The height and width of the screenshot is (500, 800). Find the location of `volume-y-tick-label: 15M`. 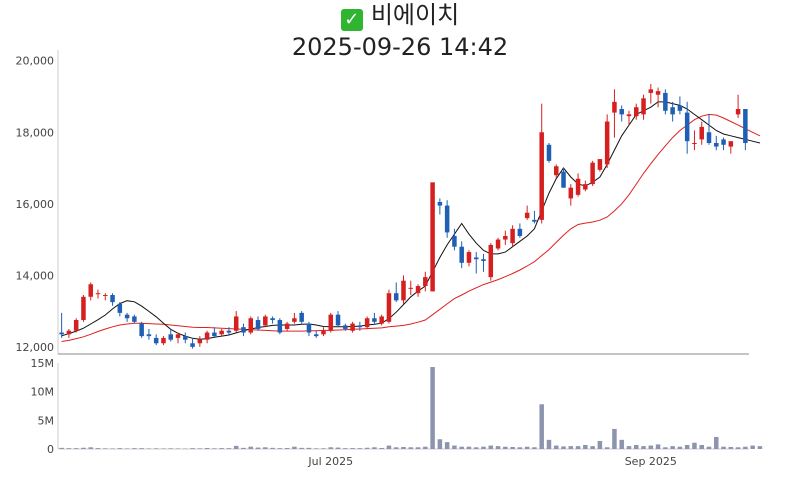

volume-y-tick-label: 15M is located at coordinates (43, 363).